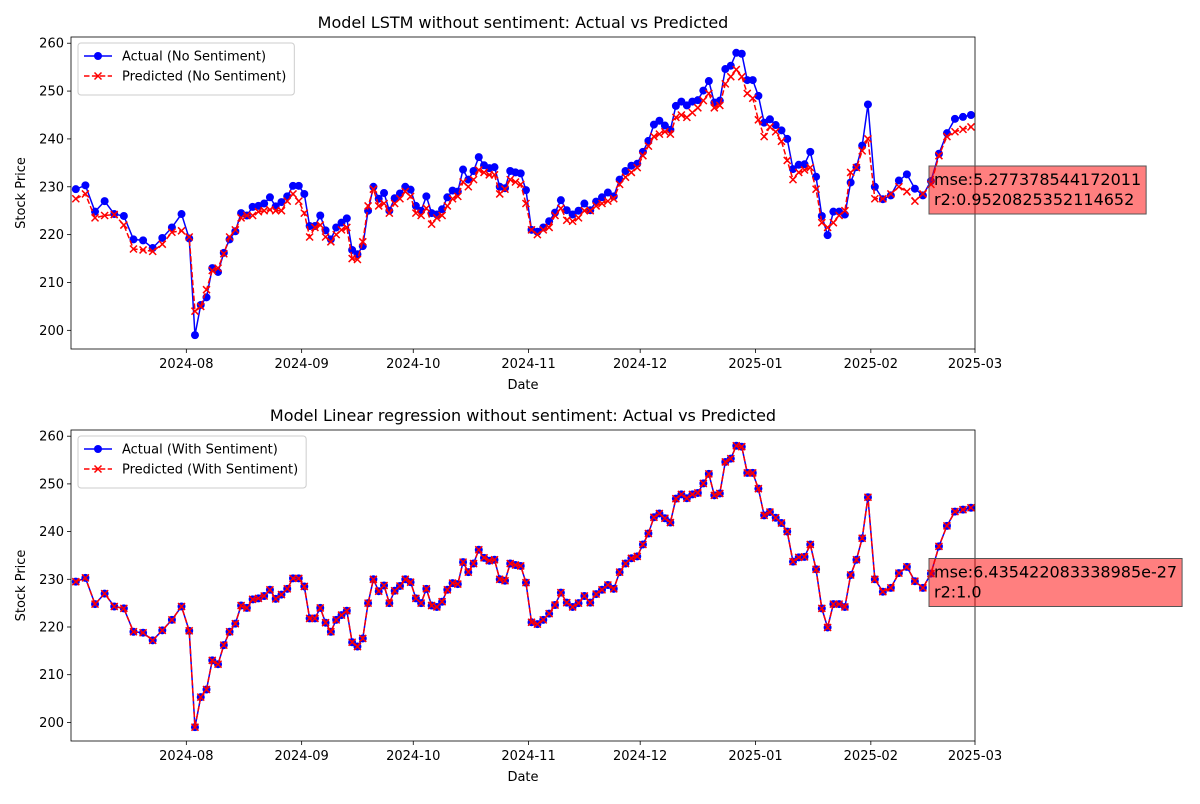 Image resolution: width=1200 pixels, height=804 pixels. I want to click on annotation-box, so click(1055, 582).